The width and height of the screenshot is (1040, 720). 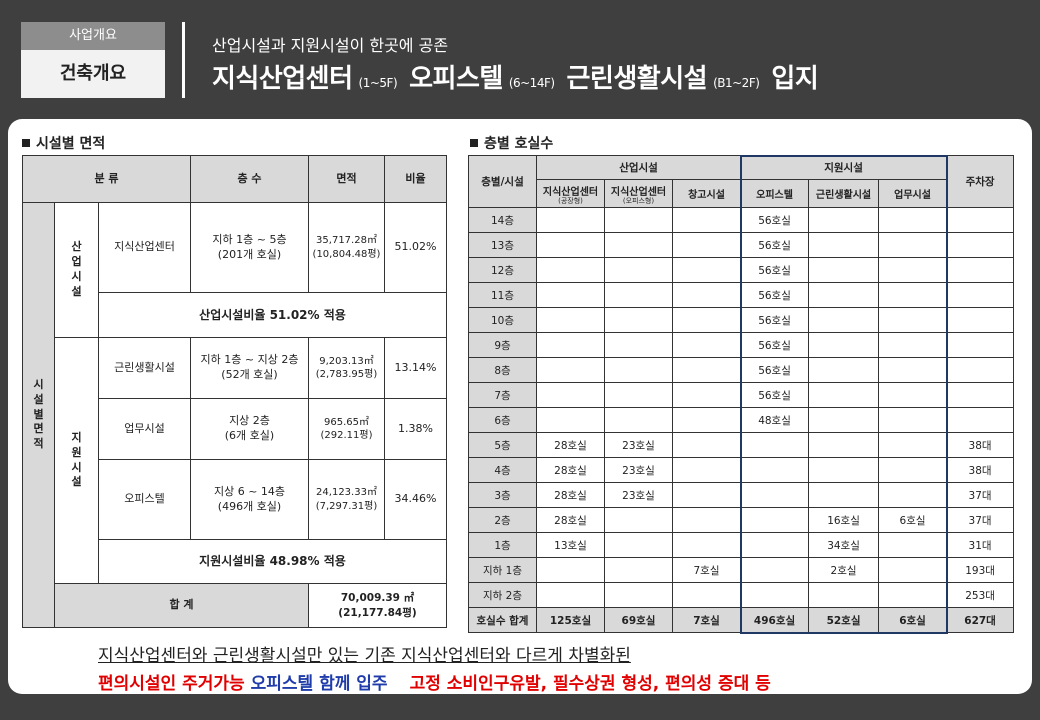 I want to click on header-business: 업무시설, so click(x=913, y=193).